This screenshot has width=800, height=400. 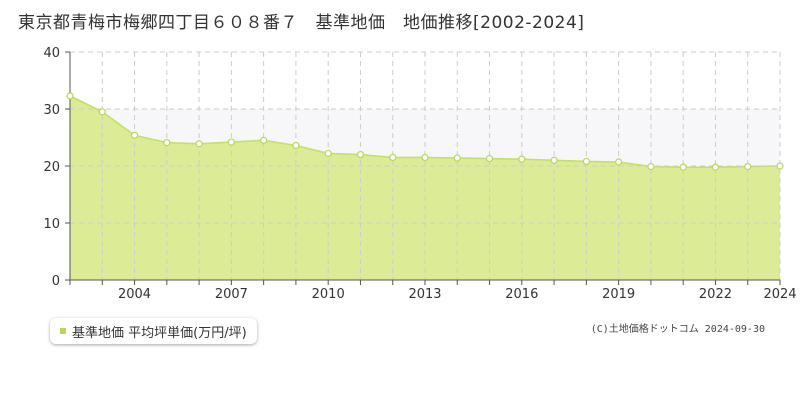 What do you see at coordinates (301, 23) in the screenshot?
I see `chart-title: 東京都青梅市梅郷四丁目６０８番７ 基準地価 地価推移[2002-2024]` at bounding box center [301, 23].